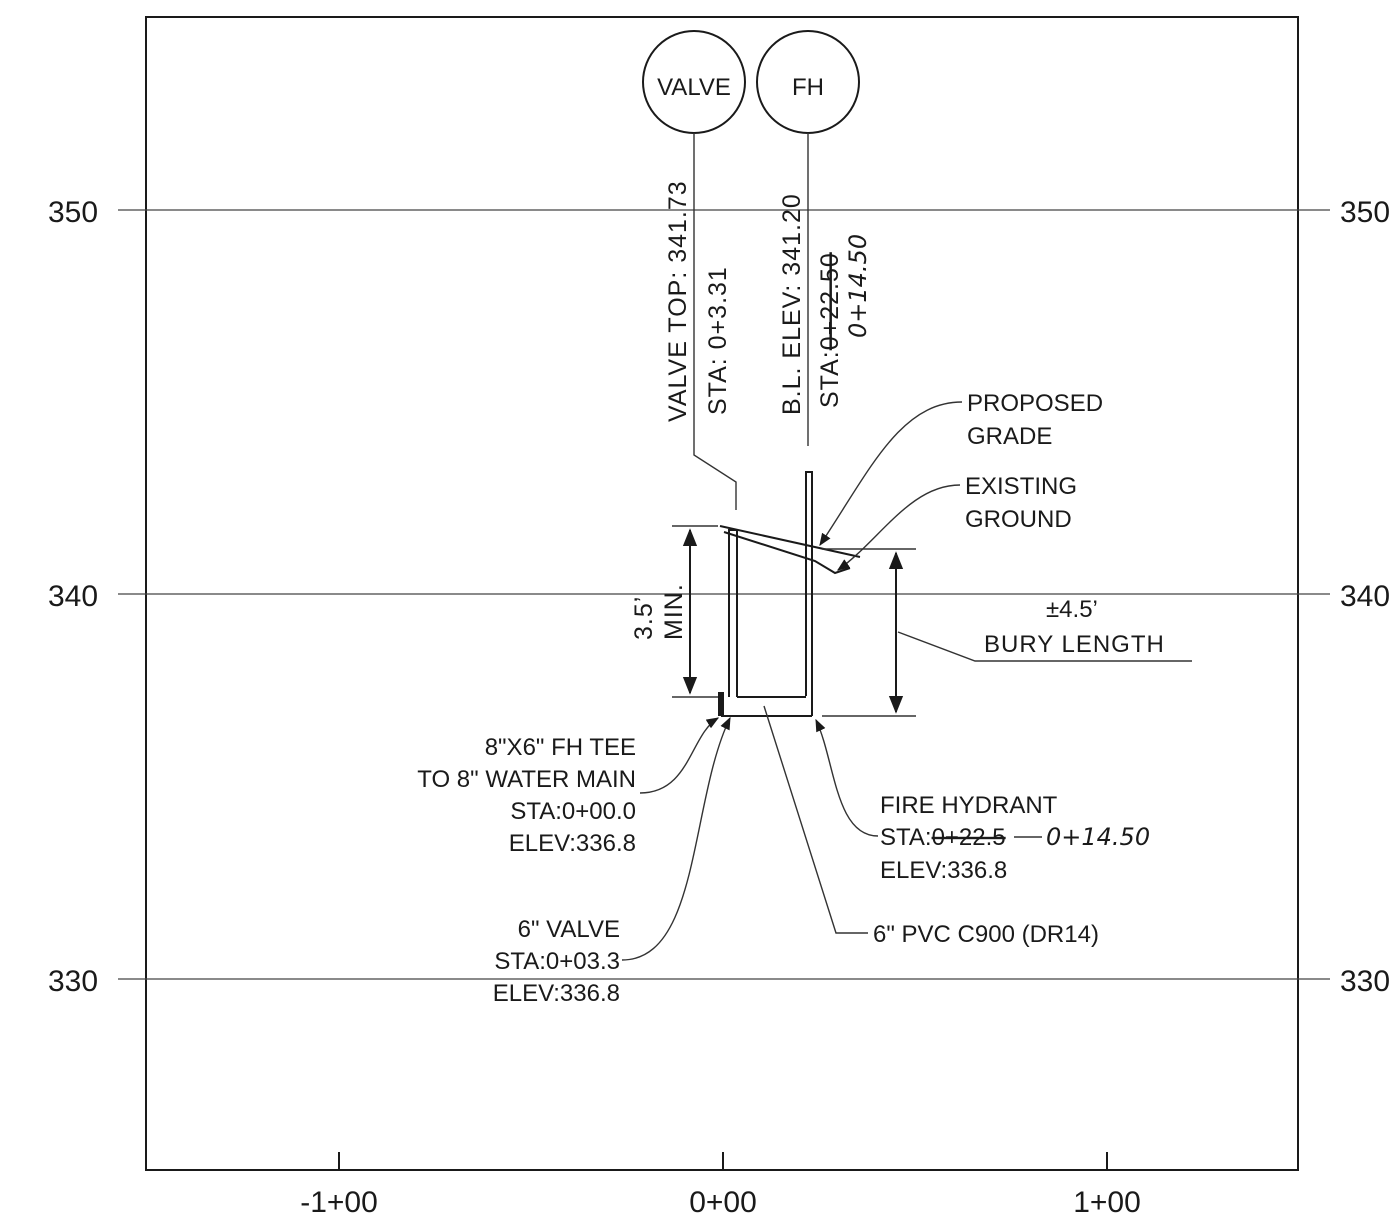  I want to click on existing-ground-label-line1: EXISTING, so click(1021, 486).